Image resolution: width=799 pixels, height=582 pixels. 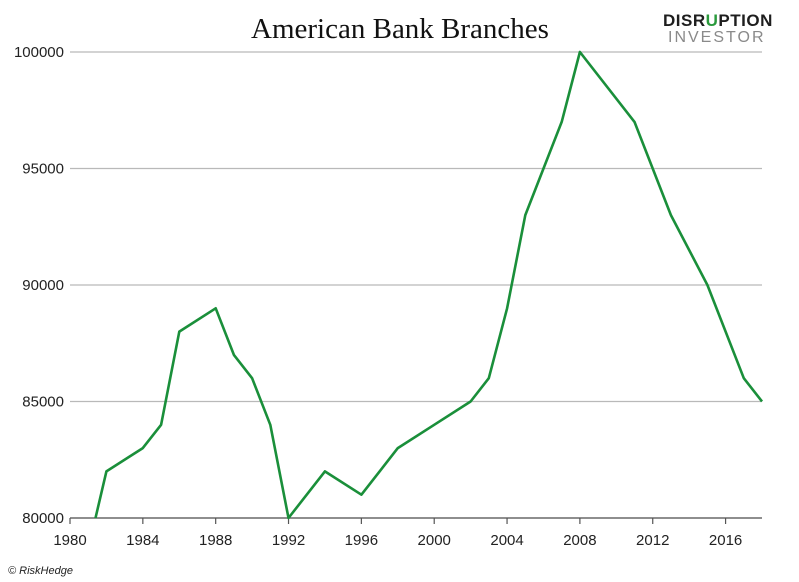 What do you see at coordinates (400, 29) in the screenshot?
I see `chart-title: American Bank Branches` at bounding box center [400, 29].